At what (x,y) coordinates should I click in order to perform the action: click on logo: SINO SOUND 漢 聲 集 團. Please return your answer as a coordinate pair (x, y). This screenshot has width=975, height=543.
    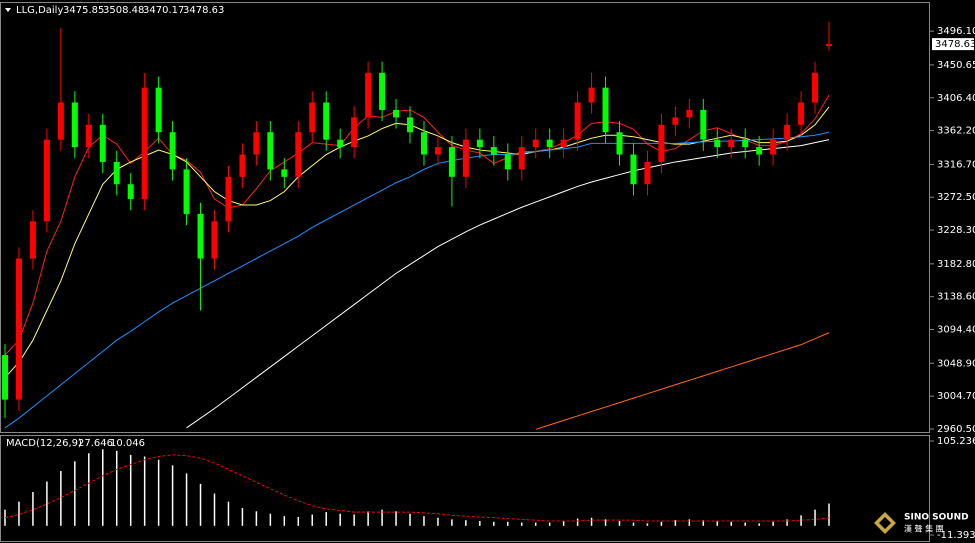
    Looking at the image, I should click on (921, 523).